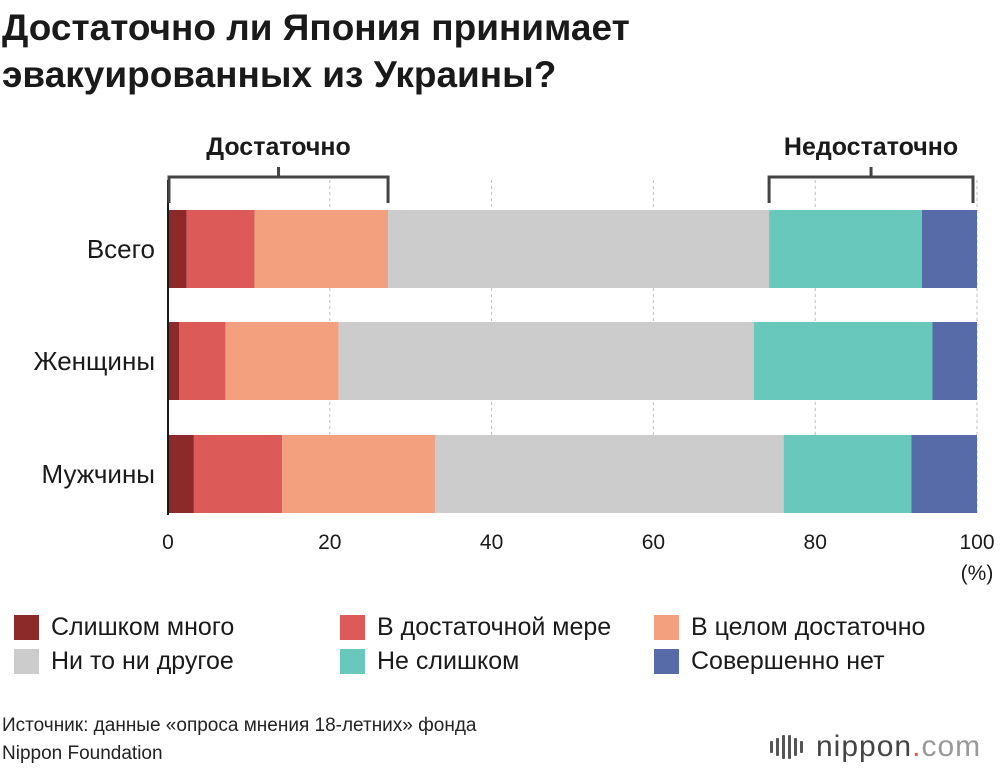 Image resolution: width=1000 pixels, height=776 pixels. Describe the element at coordinates (808, 626) in the screenshot. I see `legend-label-2: В целом достаточно` at that location.